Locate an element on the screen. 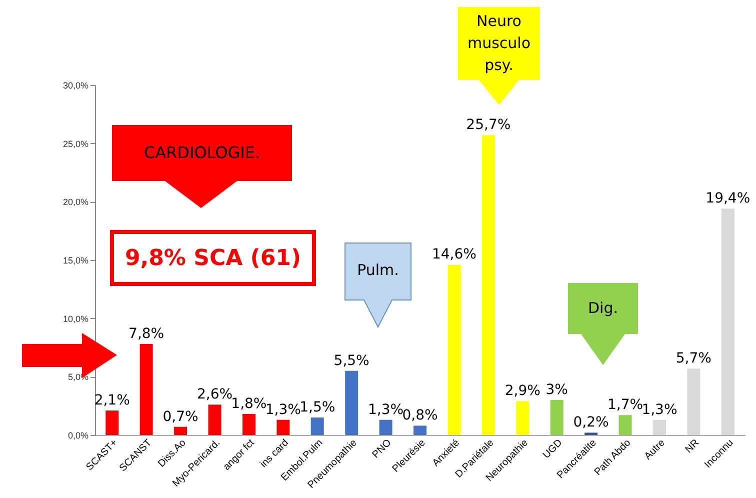 The image size is (756, 498). data-label: 0,8% is located at coordinates (420, 416).